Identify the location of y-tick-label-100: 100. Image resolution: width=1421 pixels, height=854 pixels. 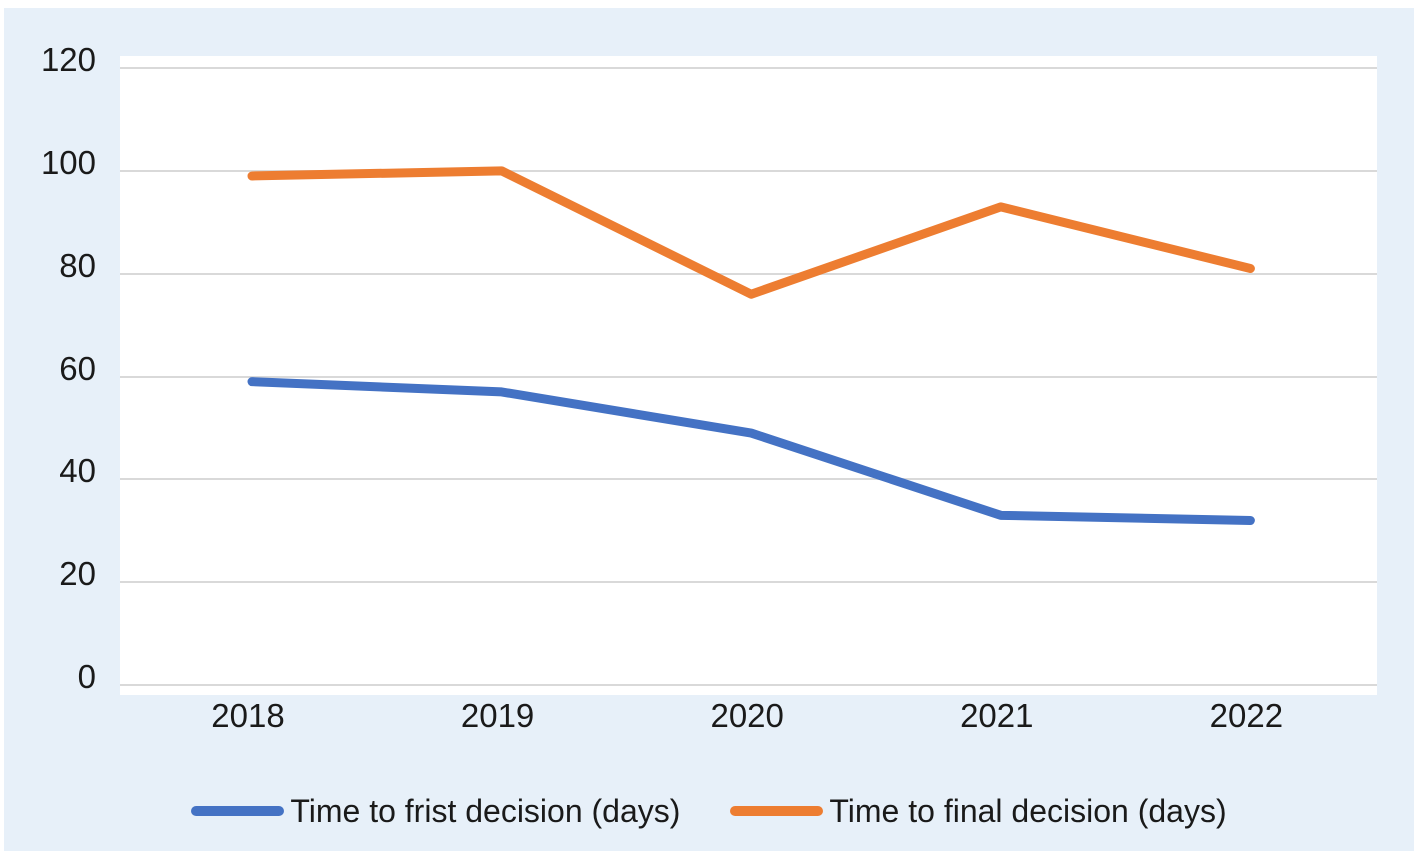
(68, 162).